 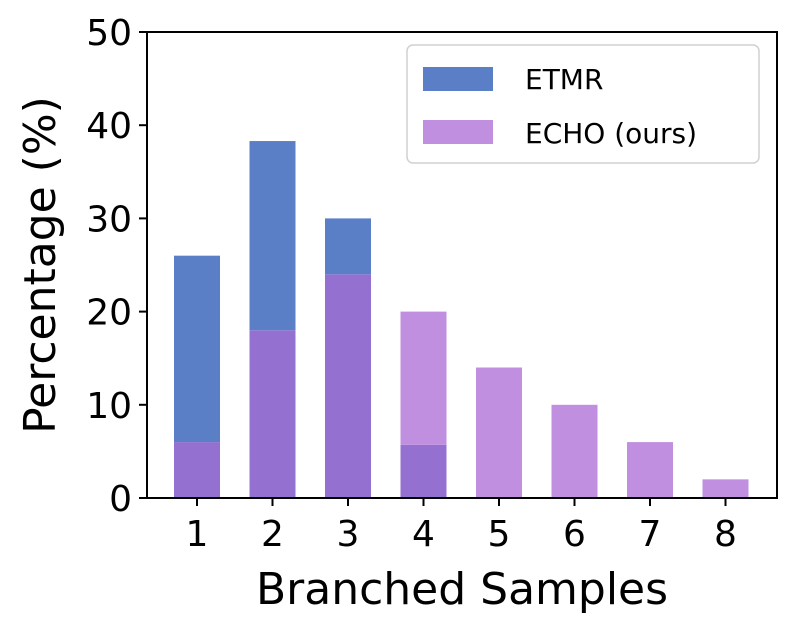 I want to click on y-tick-label: 20, so click(x=109, y=313).